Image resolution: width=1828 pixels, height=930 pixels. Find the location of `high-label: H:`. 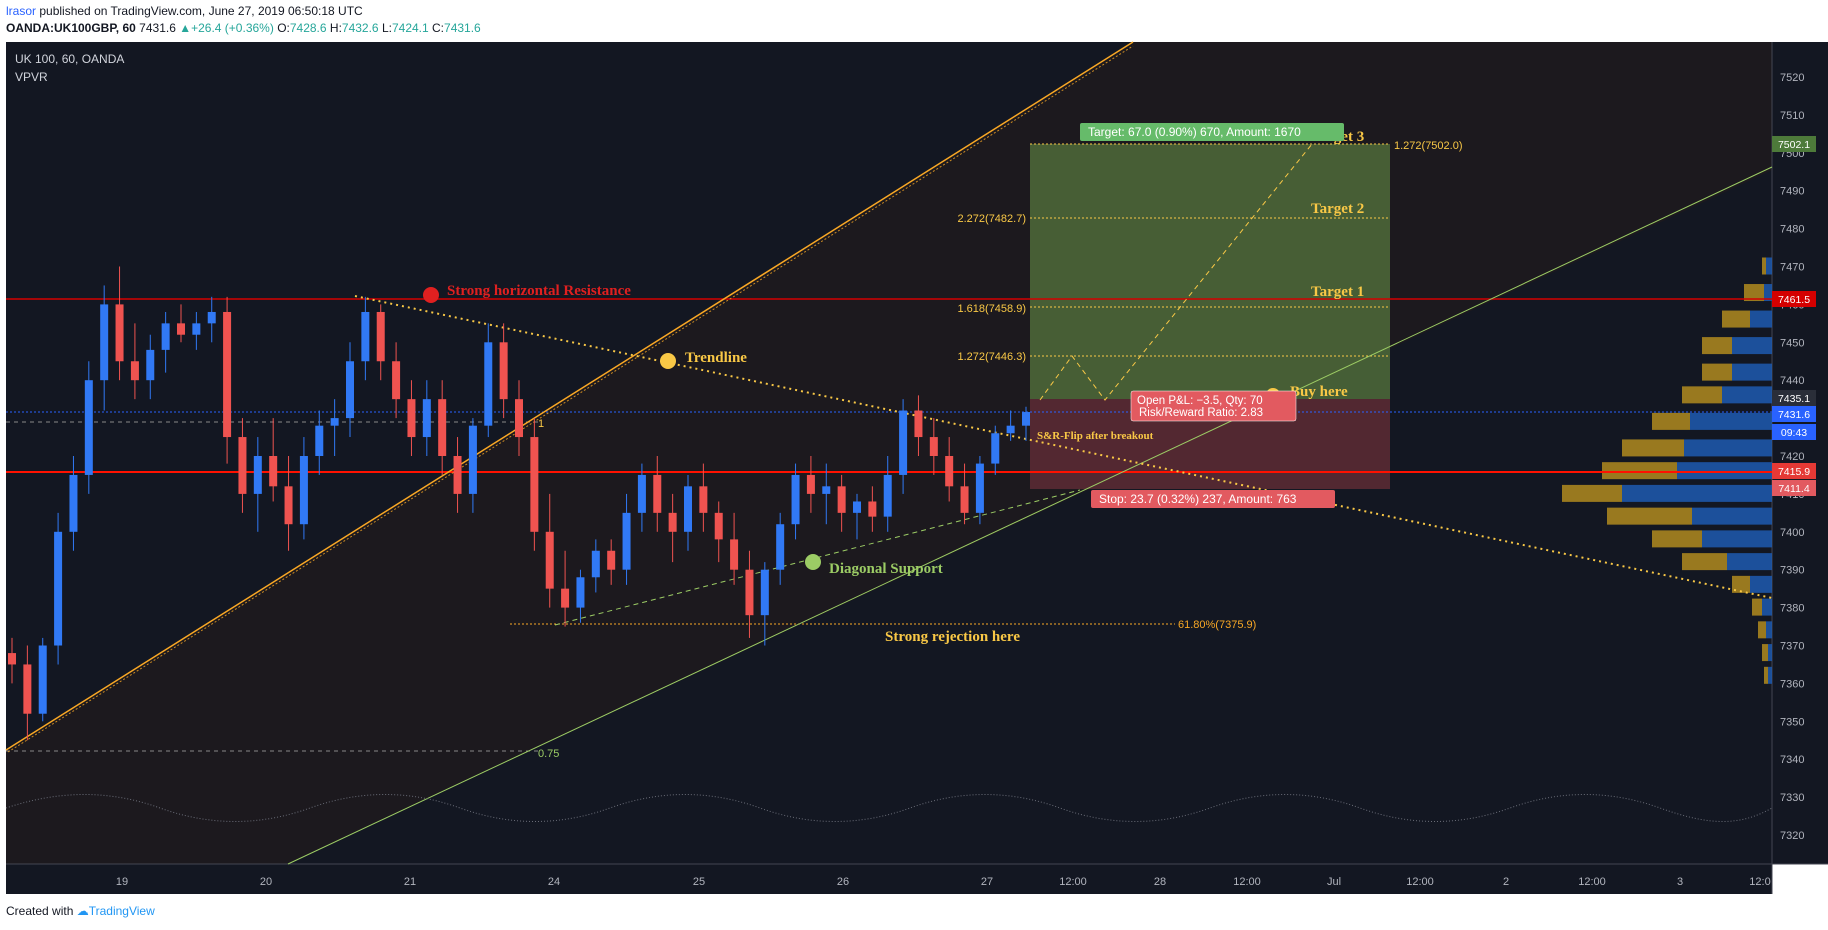

high-label: H: is located at coordinates (335, 28).